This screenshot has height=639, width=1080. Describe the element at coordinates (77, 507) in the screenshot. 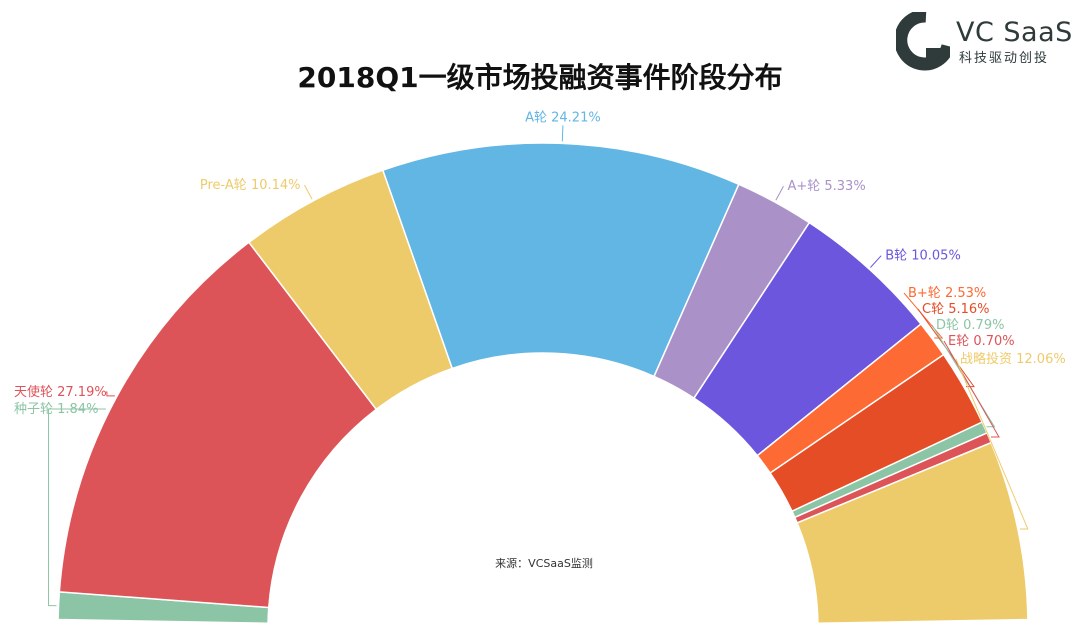

I see `leader-line-seed` at that location.